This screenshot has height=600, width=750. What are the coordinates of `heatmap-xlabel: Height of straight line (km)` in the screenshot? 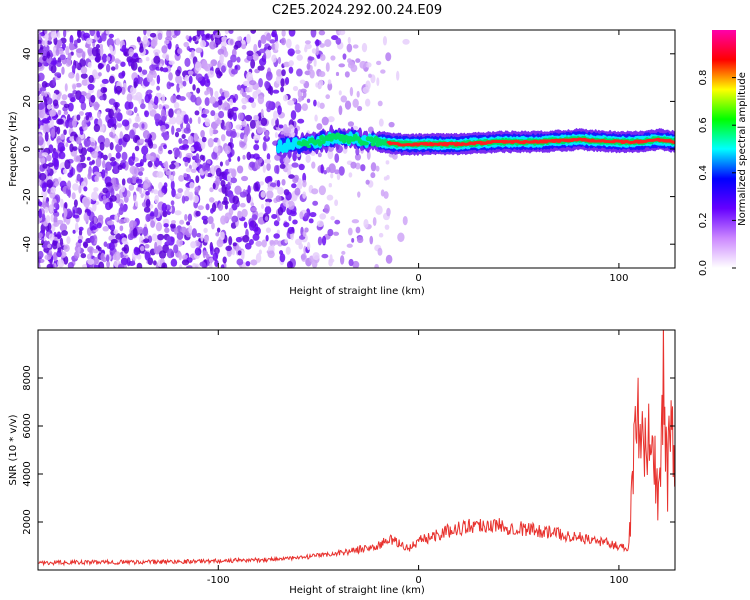 It's located at (357, 291).